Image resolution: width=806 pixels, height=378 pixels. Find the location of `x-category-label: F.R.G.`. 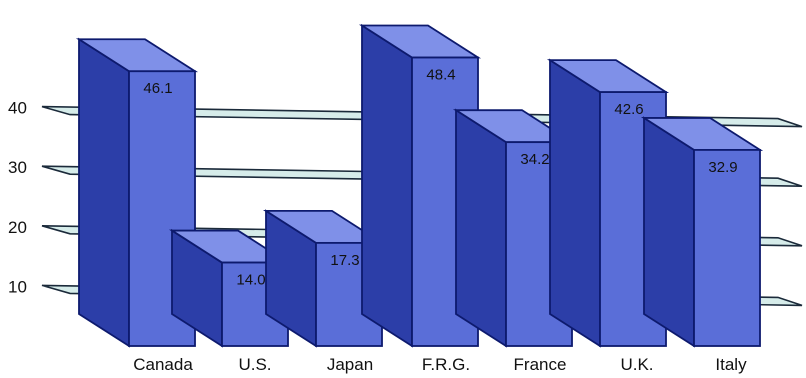

x-category-label: F.R.G. is located at coordinates (446, 364).